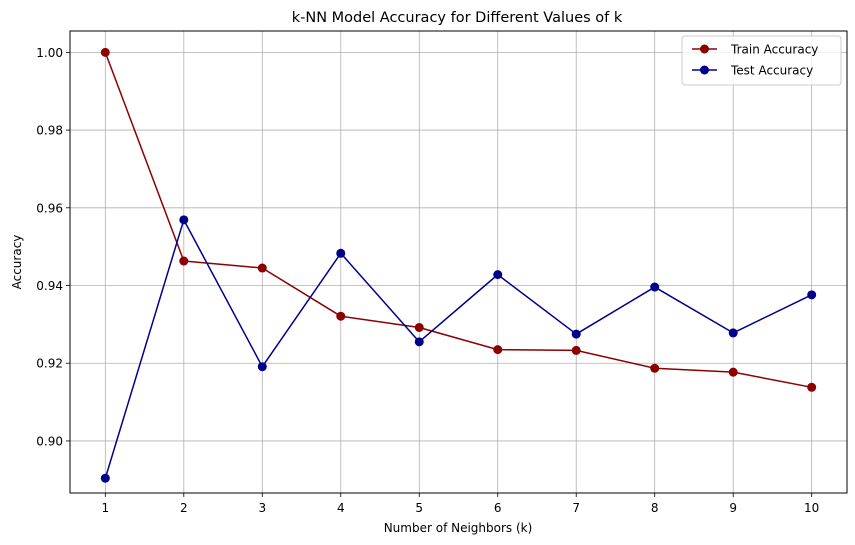  What do you see at coordinates (576, 508) in the screenshot?
I see `x-tick-label: 7` at bounding box center [576, 508].